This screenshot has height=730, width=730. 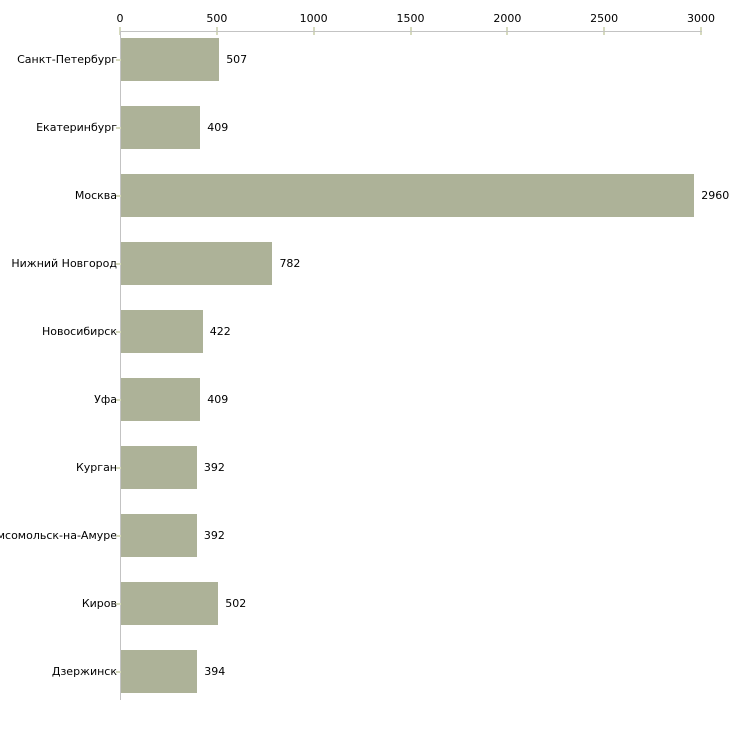 What do you see at coordinates (105, 399) in the screenshot?
I see `category-label: Уфа` at bounding box center [105, 399].